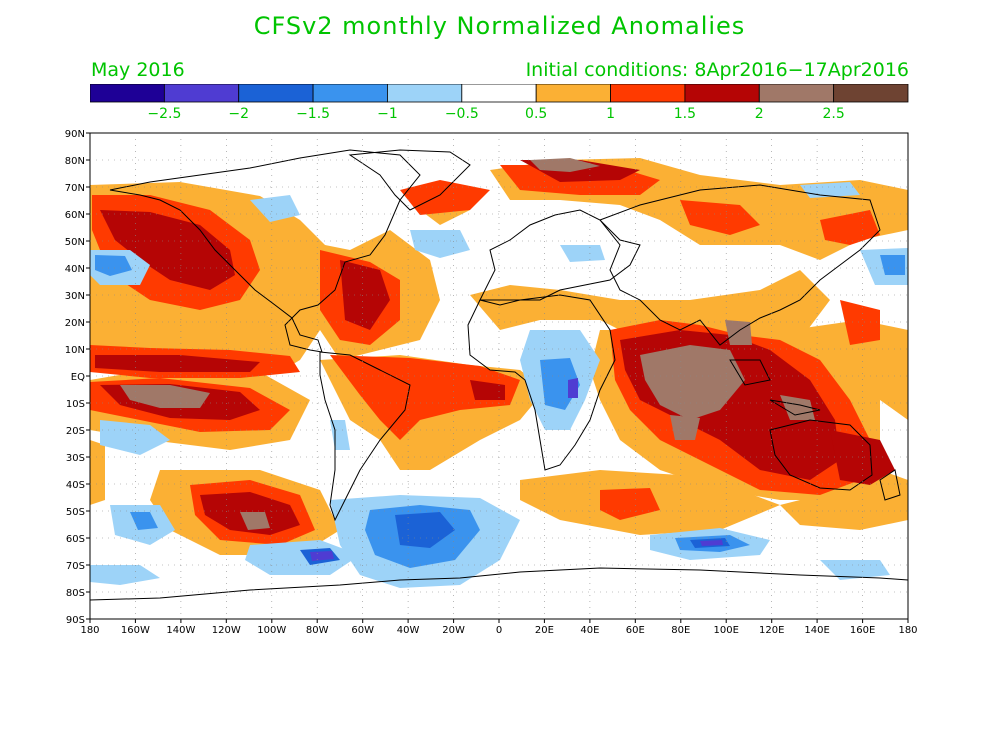 The width and height of the screenshot is (999, 750). Describe the element at coordinates (871, 93) in the screenshot. I see `colorbar-swatch` at that location.